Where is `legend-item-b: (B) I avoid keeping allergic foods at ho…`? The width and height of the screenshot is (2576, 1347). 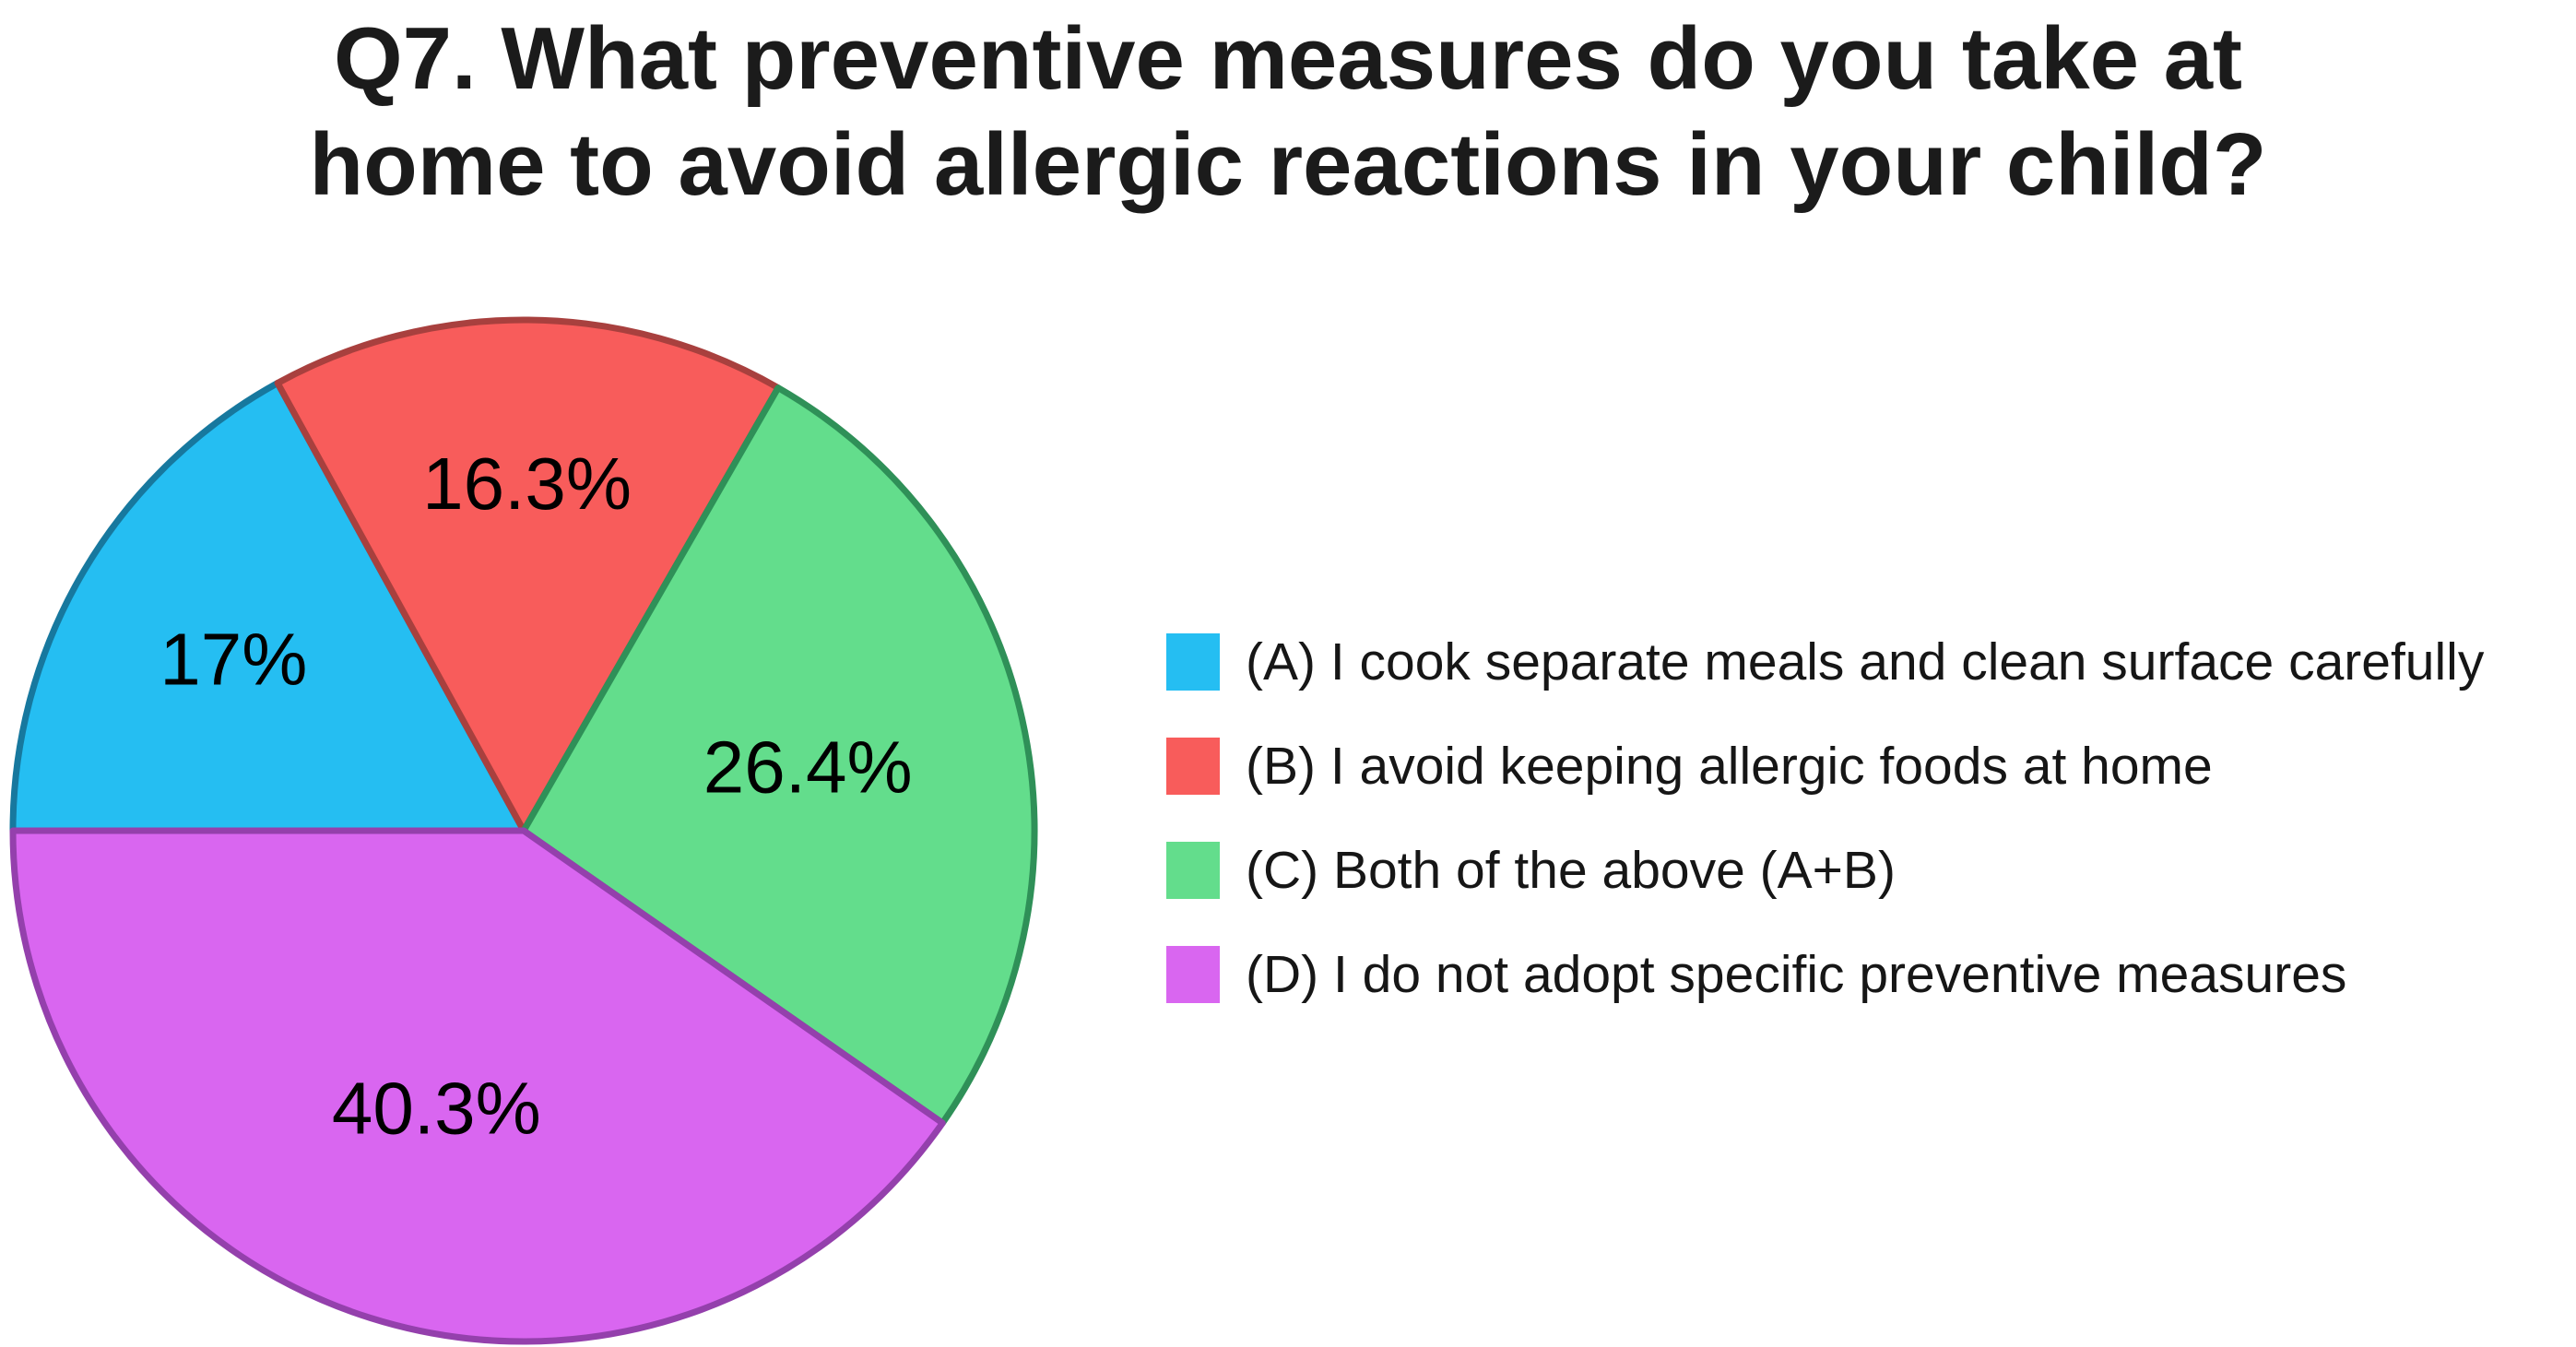 legend-item-b: (B) I avoid keeping allergic foods at ho… is located at coordinates (1871, 766).